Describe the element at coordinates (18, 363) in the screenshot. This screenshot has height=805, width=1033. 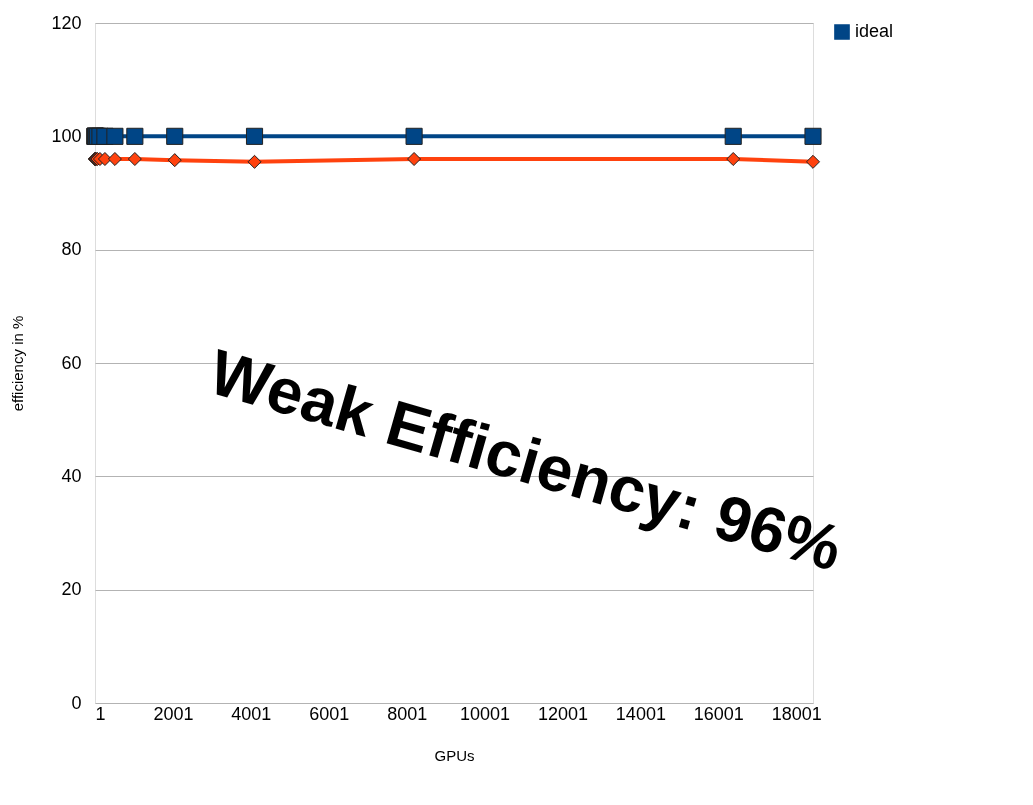
I see `y-axis-title: efficiency in %` at that location.